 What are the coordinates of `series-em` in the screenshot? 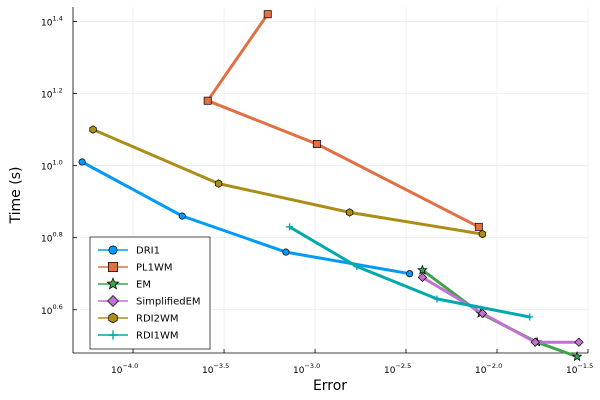 It's located at (500, 313).